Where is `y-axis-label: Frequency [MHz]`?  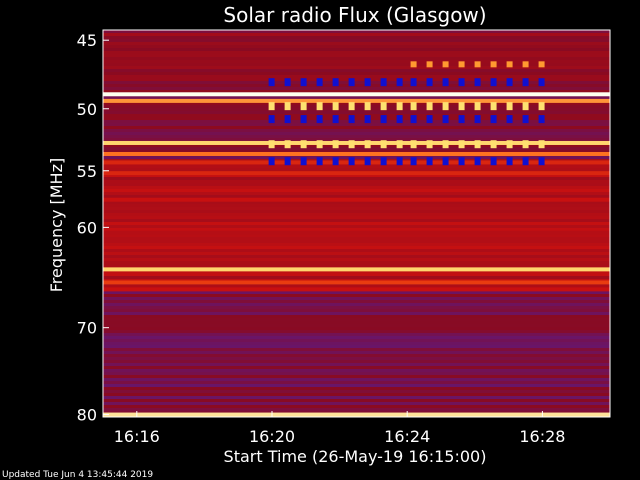 y-axis-label: Frequency [MHz] is located at coordinates (56, 225).